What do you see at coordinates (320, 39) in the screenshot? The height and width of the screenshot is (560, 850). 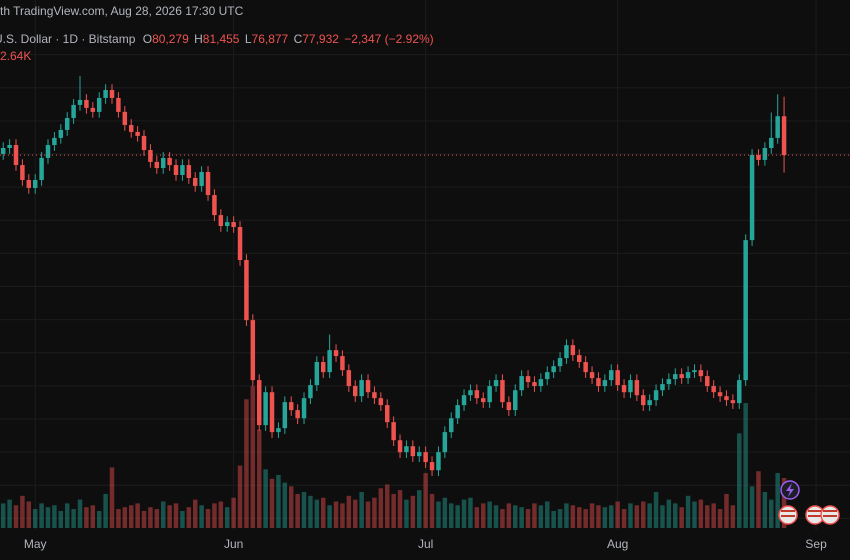 I see `close-value: 77,932` at bounding box center [320, 39].